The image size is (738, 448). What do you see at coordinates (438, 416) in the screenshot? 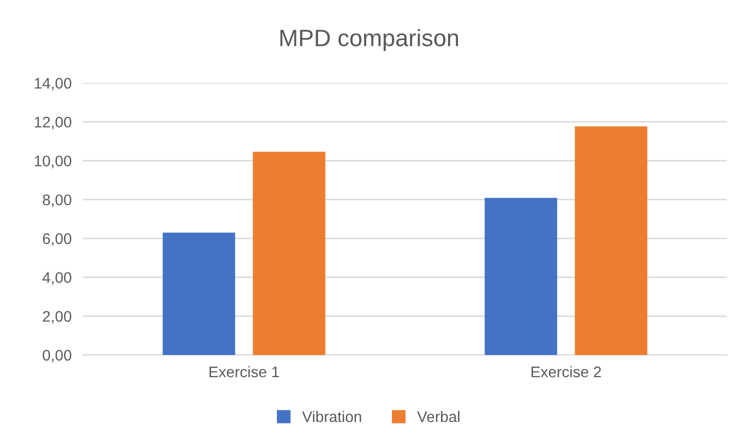
I see `legend-label: Verbal` at bounding box center [438, 416].